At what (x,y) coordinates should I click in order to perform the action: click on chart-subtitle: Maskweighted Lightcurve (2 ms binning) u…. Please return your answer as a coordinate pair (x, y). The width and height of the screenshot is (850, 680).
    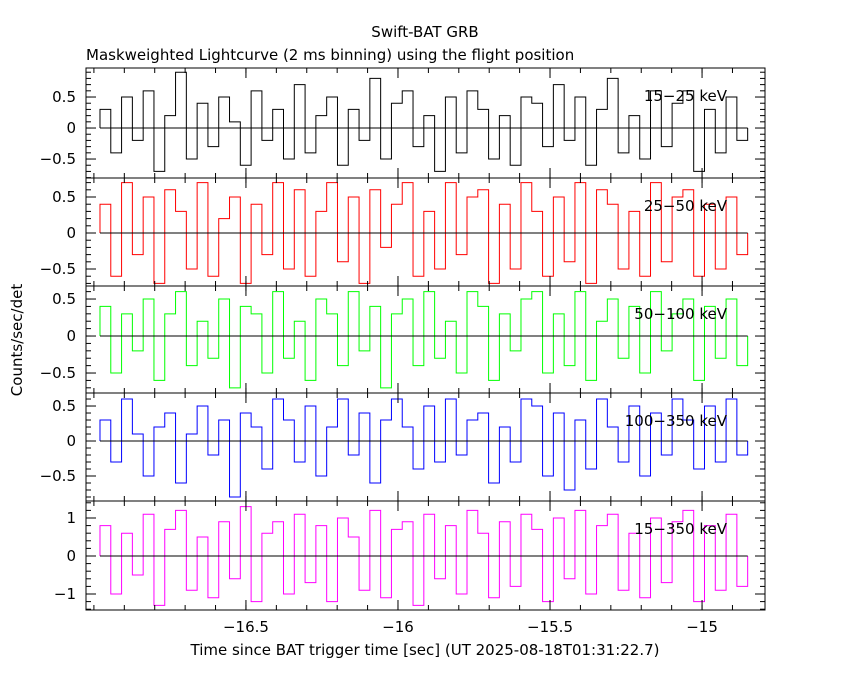
    Looking at the image, I should click on (330, 55).